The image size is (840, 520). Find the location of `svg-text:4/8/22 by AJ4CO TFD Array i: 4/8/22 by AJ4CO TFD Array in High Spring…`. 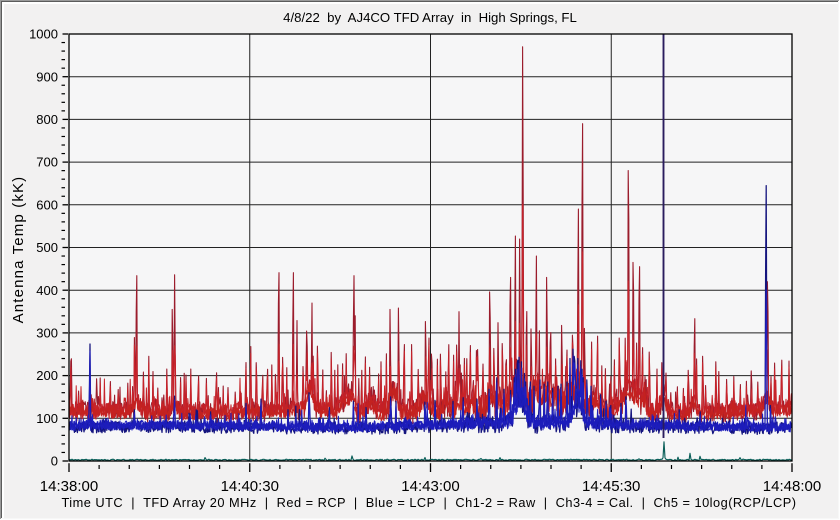

svg-text:4/8/22 by AJ4CO TFD Array i: 4/8/22 by AJ4CO TFD Array in High Spring… is located at coordinates (430, 17).